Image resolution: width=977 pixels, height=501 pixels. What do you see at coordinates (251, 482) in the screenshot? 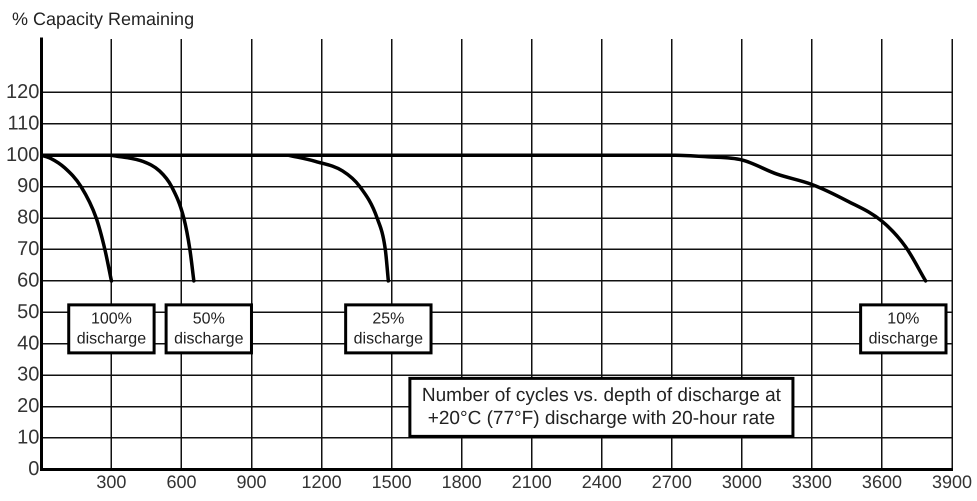
I see `x-tick-label: 900` at bounding box center [251, 482].